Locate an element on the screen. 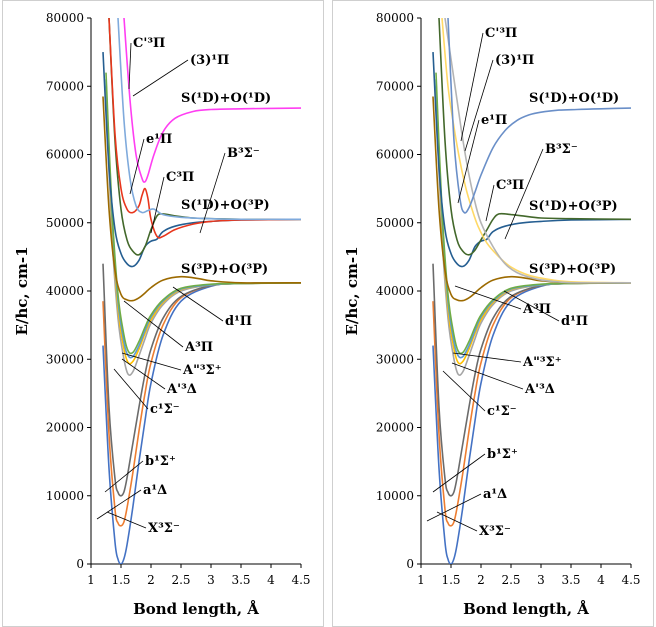 Image resolution: width=656 pixels, height=627 pixels. y-tick-label: 30000 is located at coordinates (65, 359).